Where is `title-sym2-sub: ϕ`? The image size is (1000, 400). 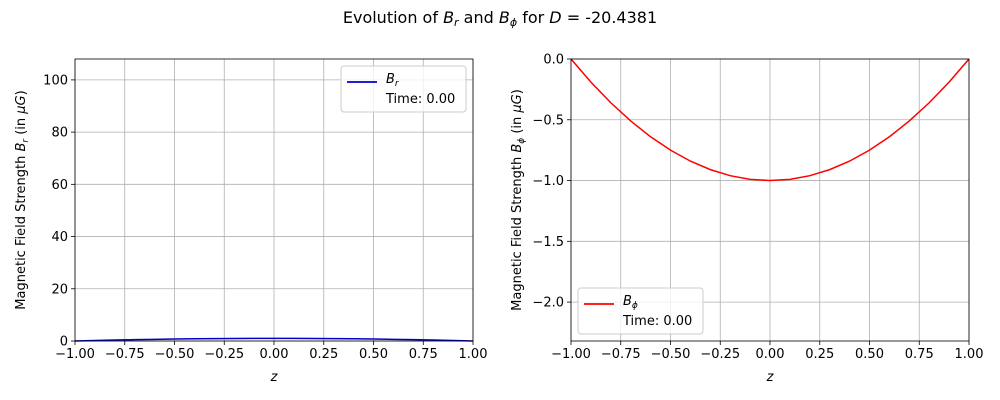
title-sym2-sub: ϕ is located at coordinates (513, 22).